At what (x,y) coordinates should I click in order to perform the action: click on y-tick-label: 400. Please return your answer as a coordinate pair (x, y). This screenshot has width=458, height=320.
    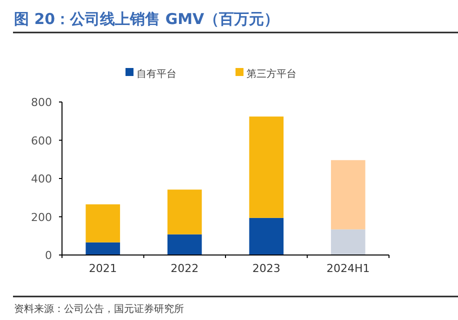
    Looking at the image, I should click on (41, 179).